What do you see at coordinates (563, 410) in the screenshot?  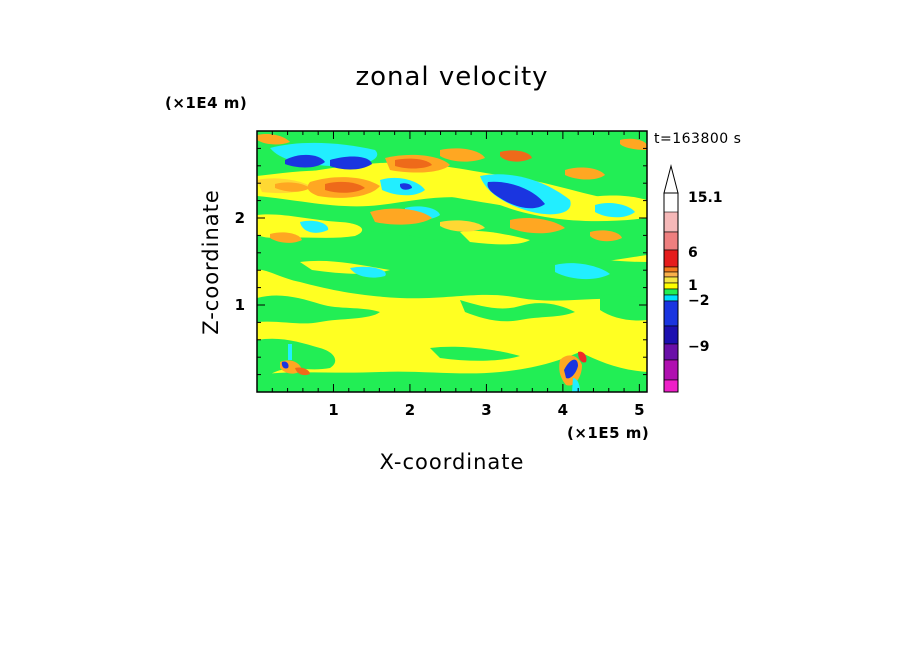 I see `x-tick-label: 4` at bounding box center [563, 410].